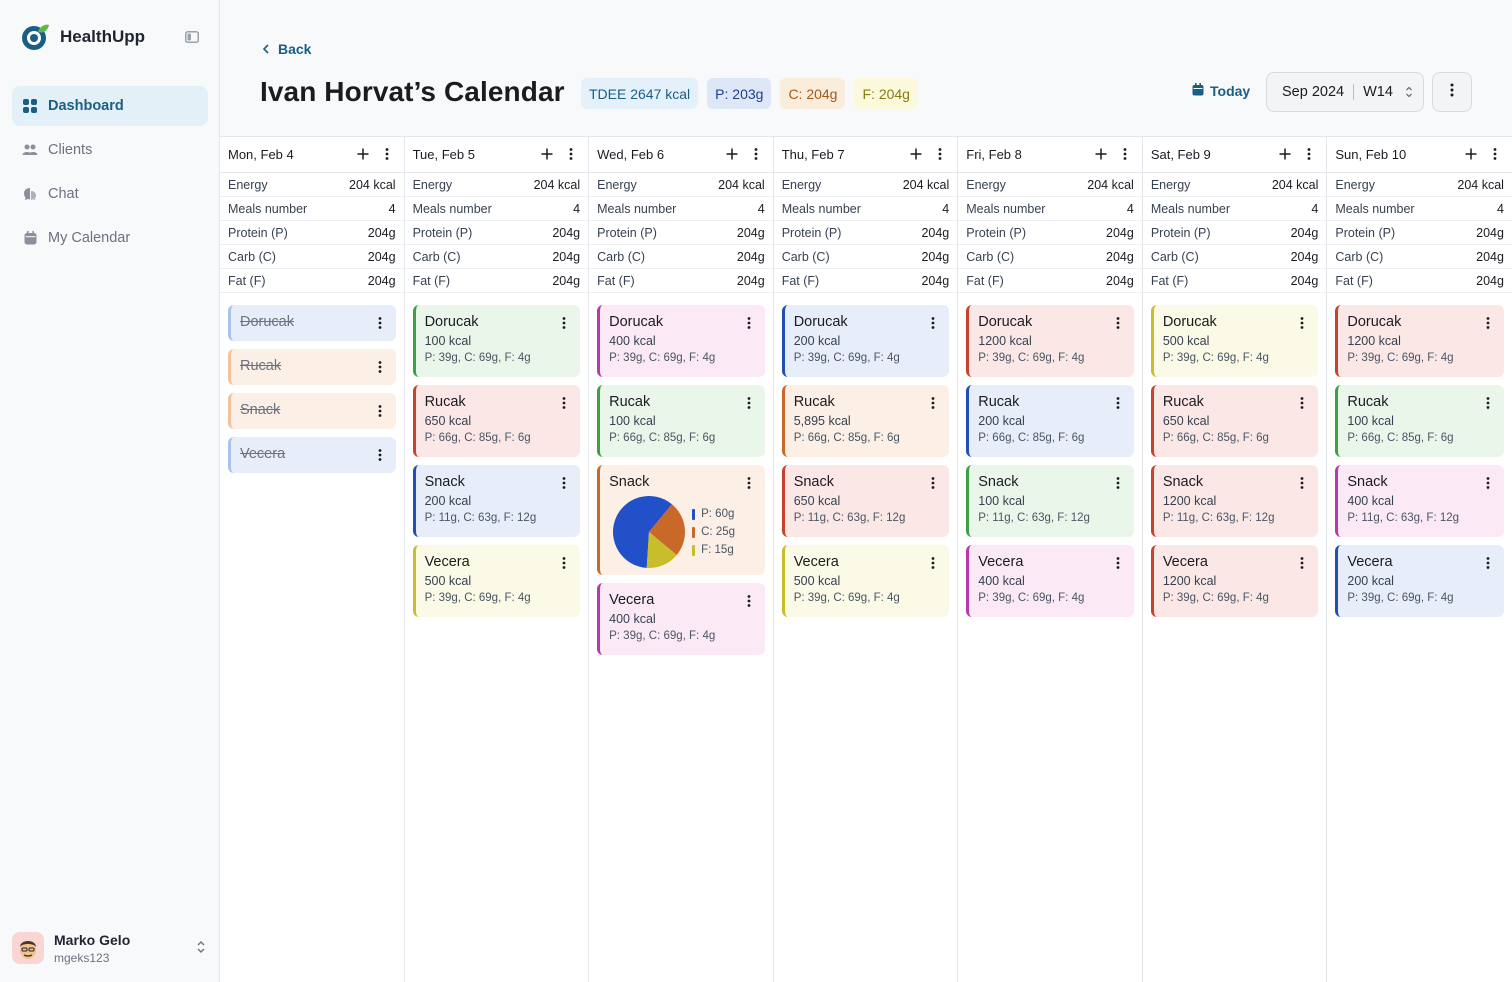  Describe the element at coordinates (110, 150) in the screenshot. I see `sidebar-item-clients: Clients` at that location.